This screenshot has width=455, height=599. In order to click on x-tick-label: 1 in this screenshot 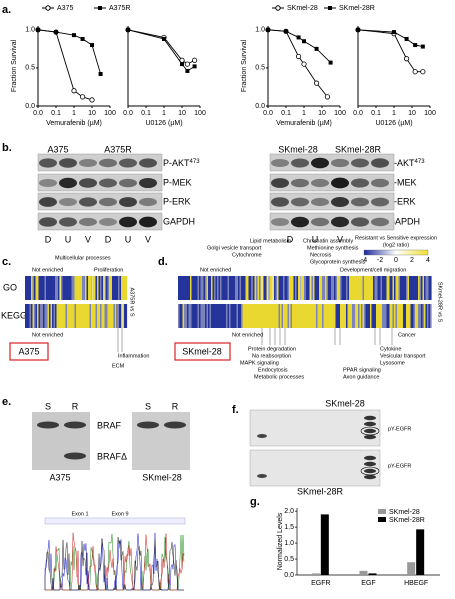, I will do `click(304, 113)`.